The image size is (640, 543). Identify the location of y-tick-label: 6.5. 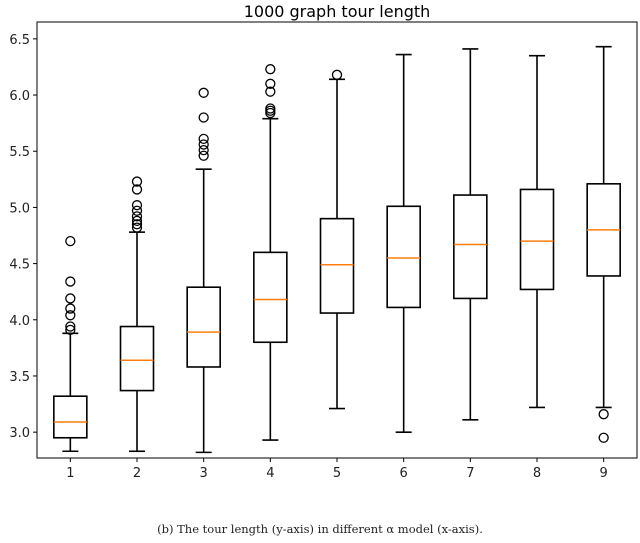
(19, 40).